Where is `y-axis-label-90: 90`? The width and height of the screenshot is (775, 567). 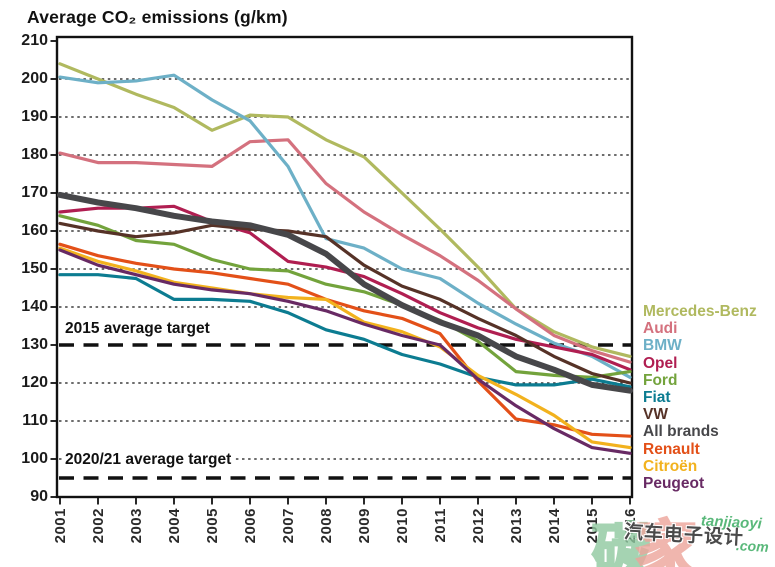
y-axis-label-90: 90 is located at coordinates (39, 496).